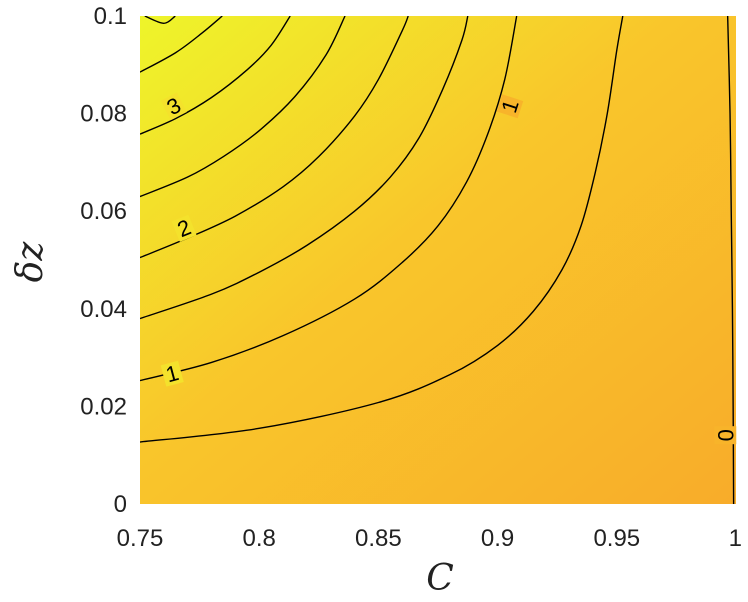  Describe the element at coordinates (103, 114) in the screenshot. I see `y-tick-label: 0.08` at that location.